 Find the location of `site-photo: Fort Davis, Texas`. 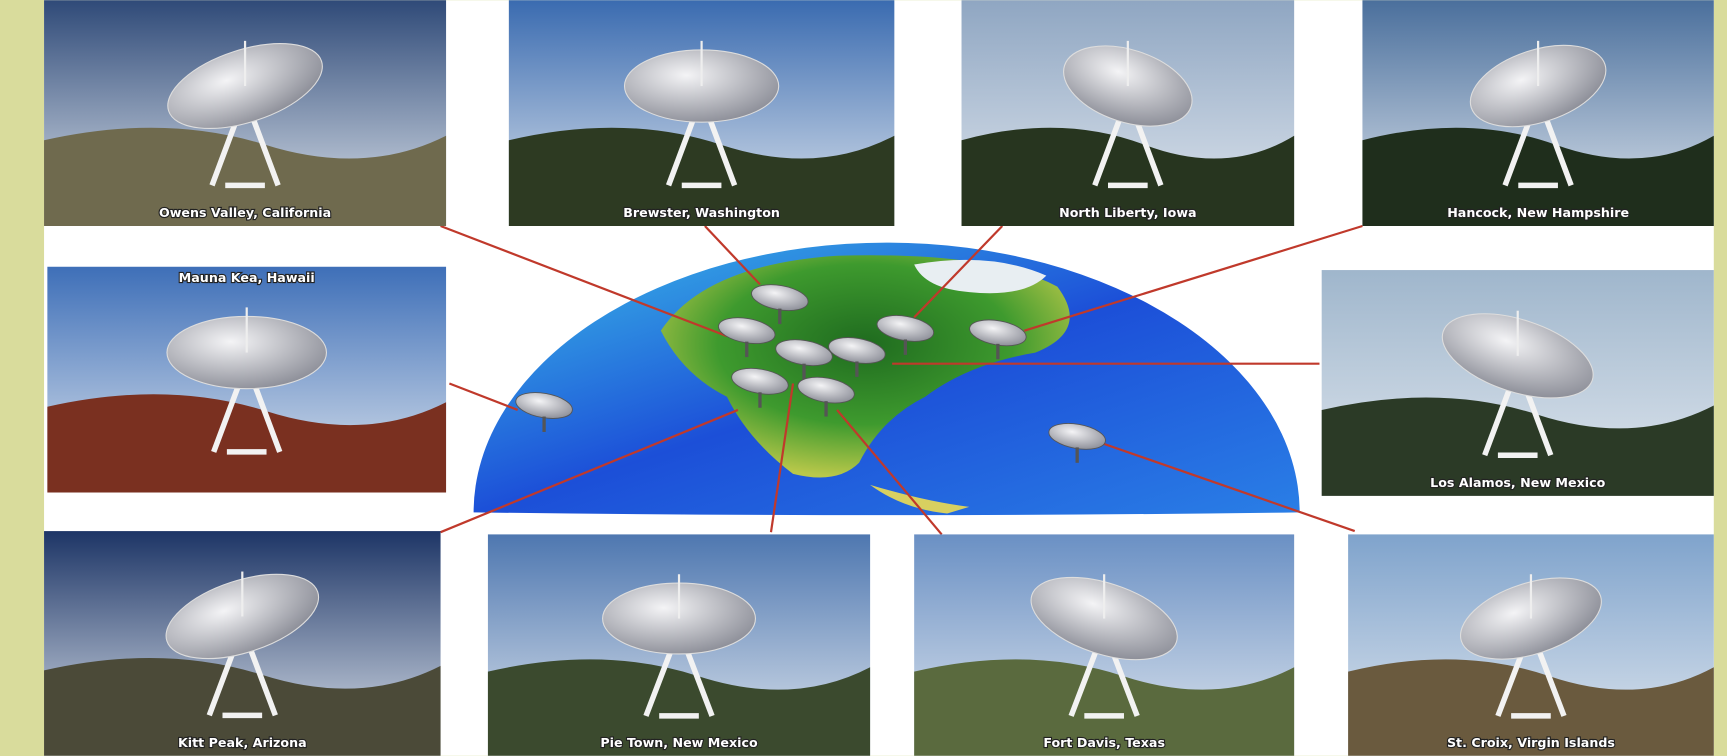

site-photo: Fort Davis, Texas is located at coordinates (1104, 645).